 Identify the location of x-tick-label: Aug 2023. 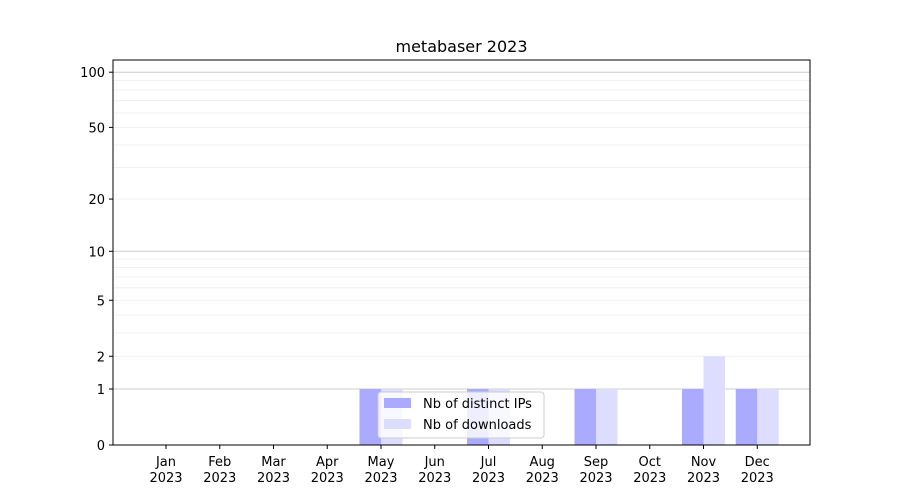
(542, 470).